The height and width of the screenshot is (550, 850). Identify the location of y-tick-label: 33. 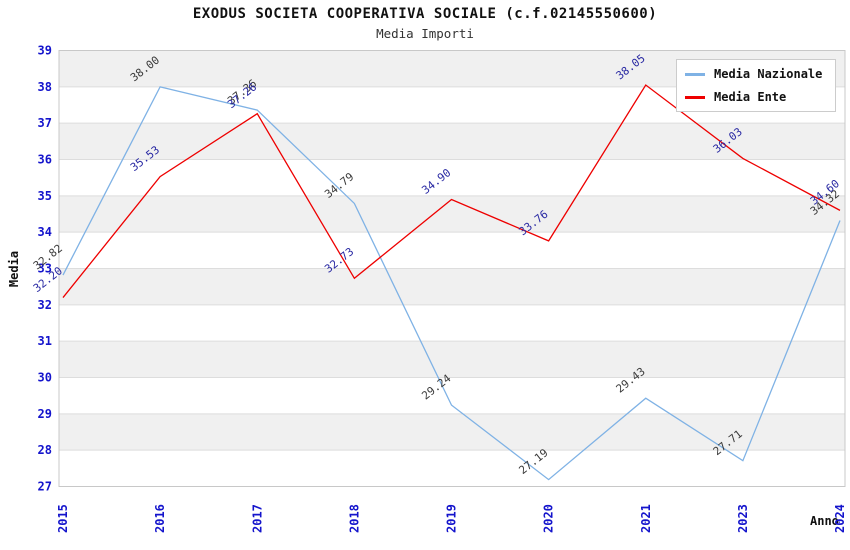
(45, 269).